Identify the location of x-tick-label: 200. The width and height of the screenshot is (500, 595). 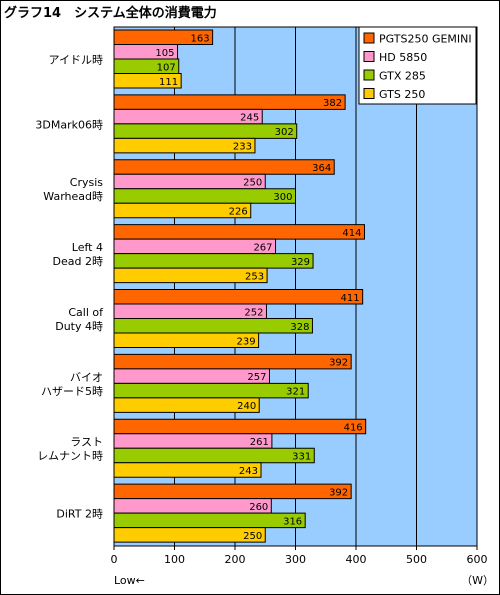
(235, 559).